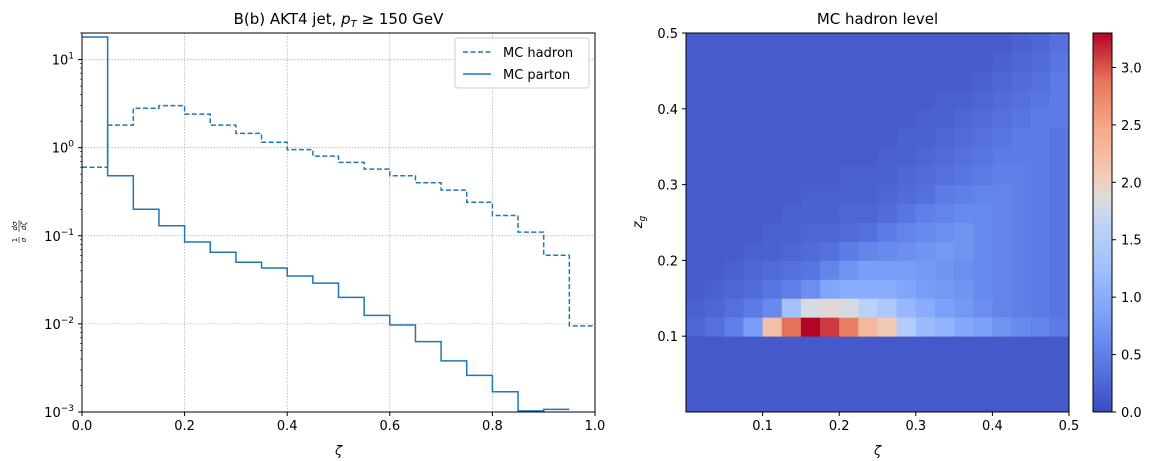 The height and width of the screenshot is (461, 1150). I want to click on right-x-tick-label: 0.1, so click(762, 426).